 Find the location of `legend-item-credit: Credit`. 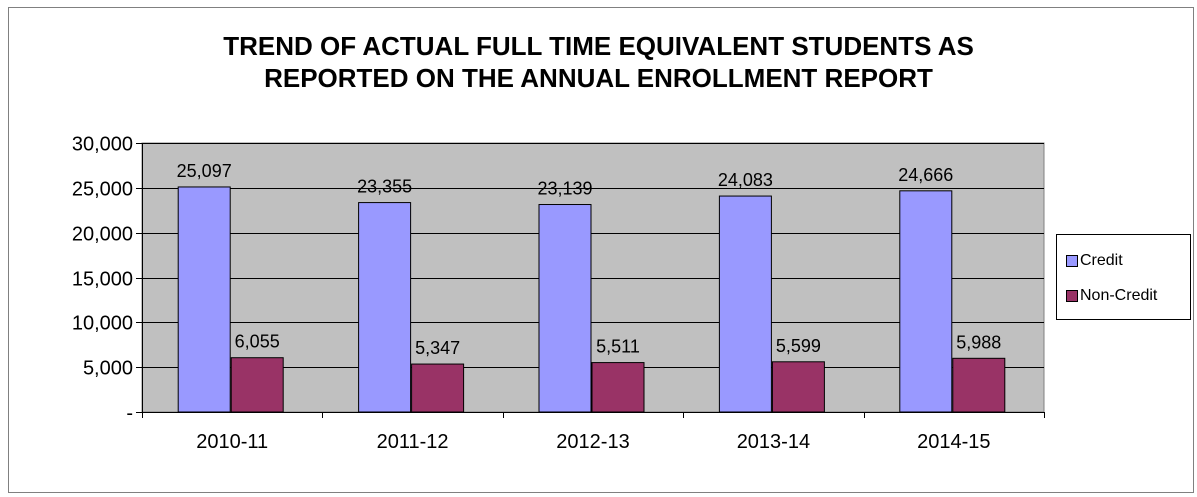

legend-item-credit: Credit is located at coordinates (1094, 261).